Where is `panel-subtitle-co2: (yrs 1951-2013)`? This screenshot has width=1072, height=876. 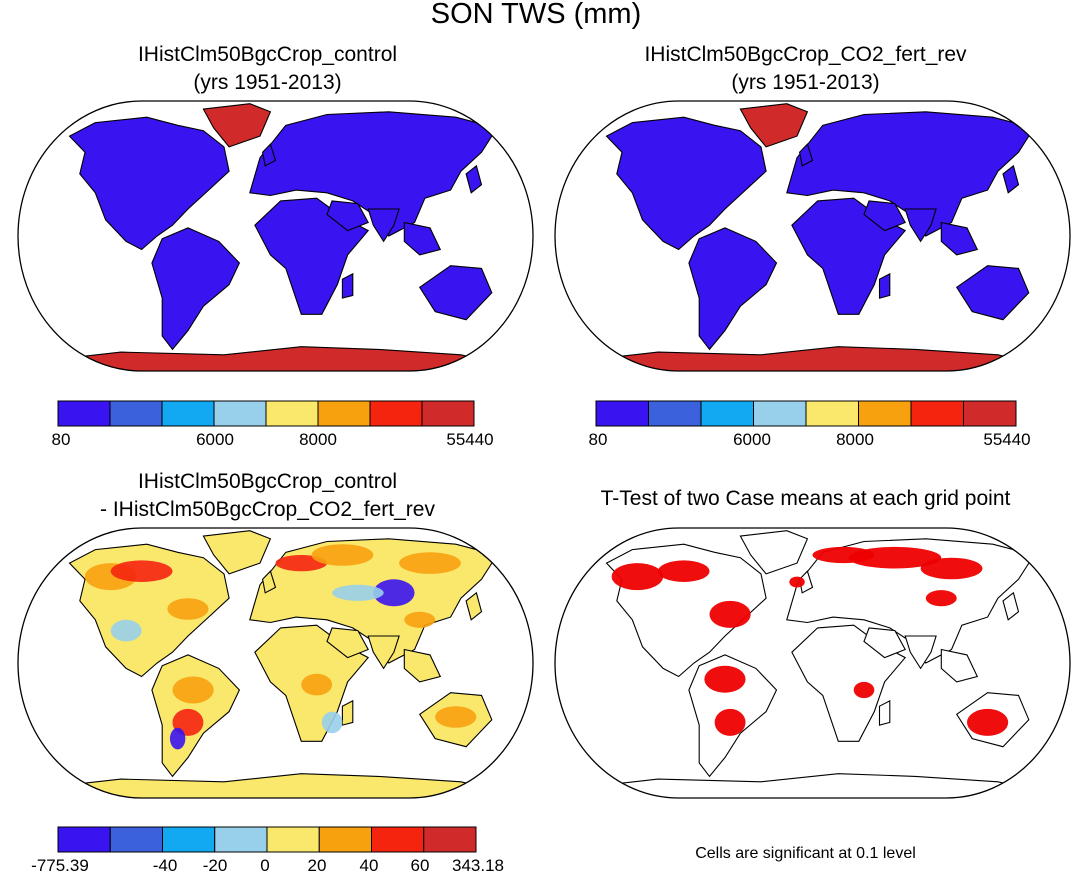
panel-subtitle-co2: (yrs 1951-2013) is located at coordinates (805, 82).